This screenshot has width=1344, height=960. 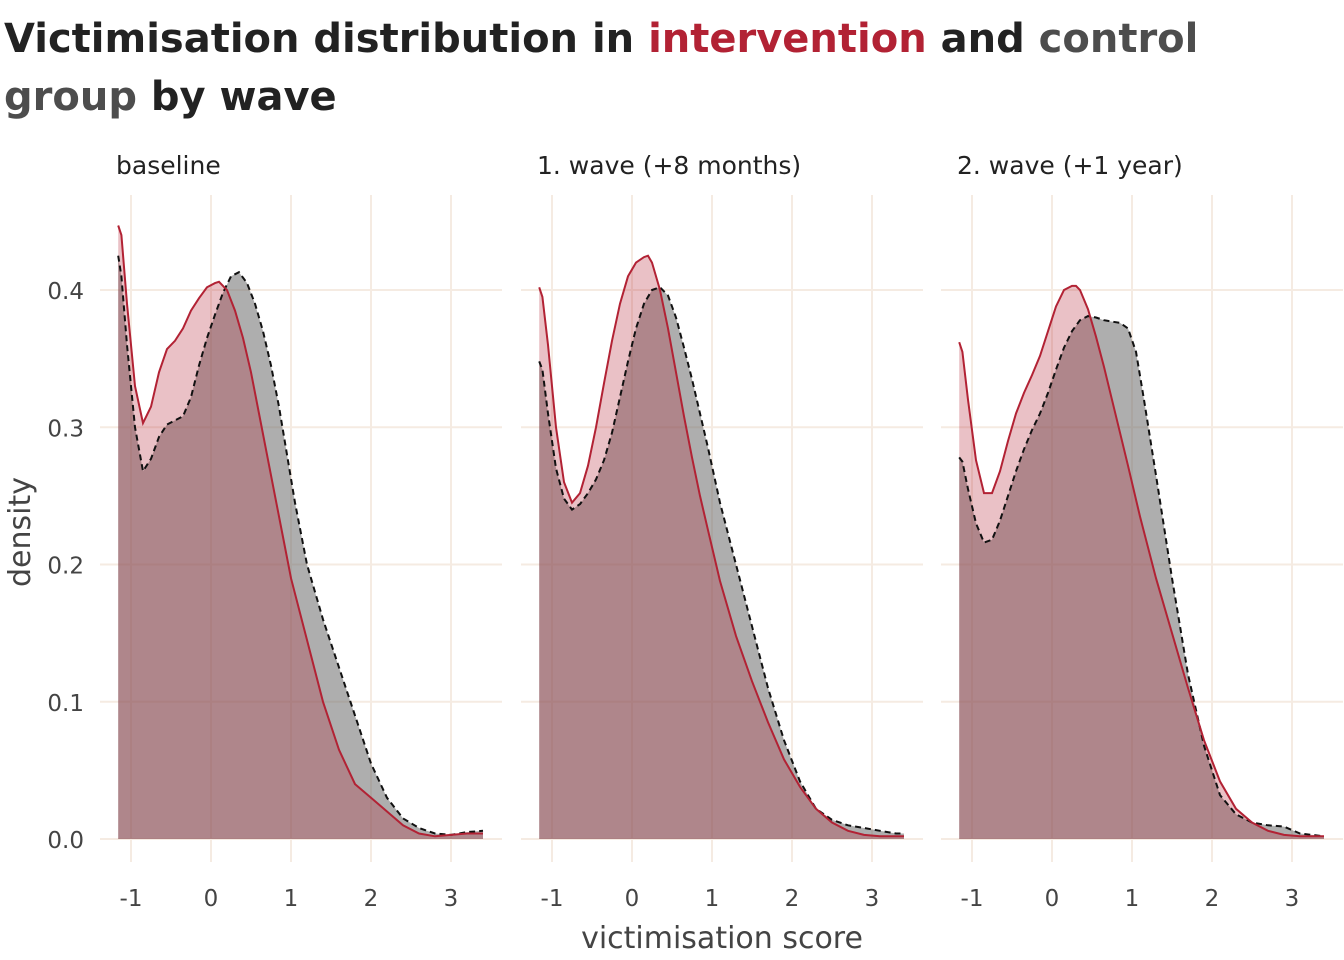 What do you see at coordinates (65, 292) in the screenshot?
I see `y-tick-label: 0.4` at bounding box center [65, 292].